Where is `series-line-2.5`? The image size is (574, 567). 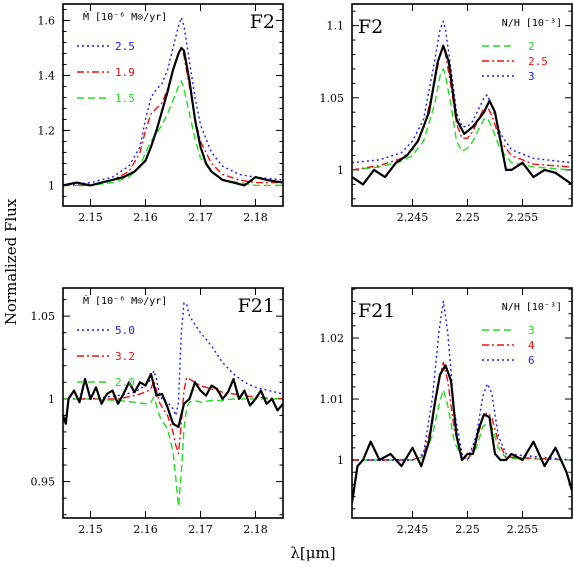 series-line-2.5 is located at coordinates (173, 102).